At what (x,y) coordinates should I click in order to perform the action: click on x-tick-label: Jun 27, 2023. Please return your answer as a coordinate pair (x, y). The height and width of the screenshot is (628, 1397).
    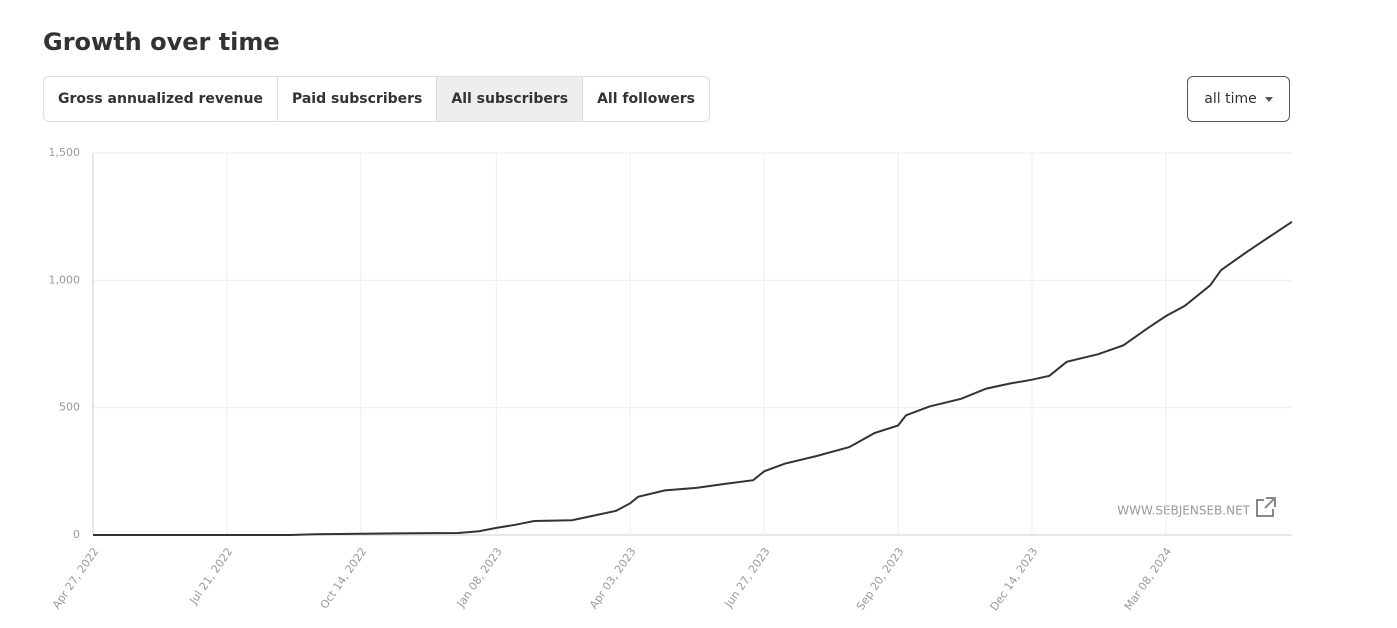
    Looking at the image, I should click on (746, 577).